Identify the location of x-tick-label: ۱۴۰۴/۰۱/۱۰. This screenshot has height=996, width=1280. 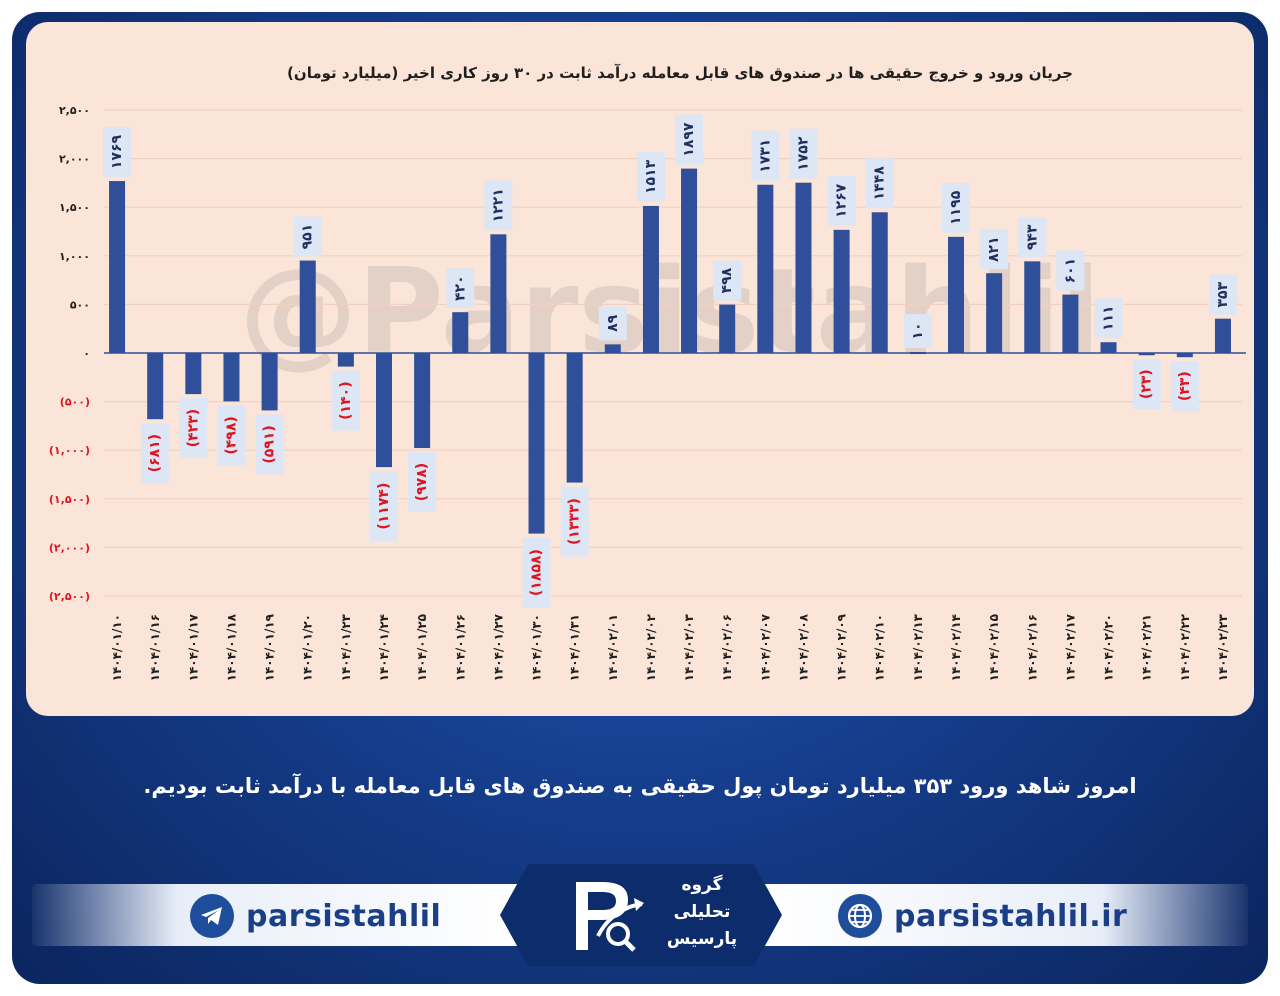
(117, 647).